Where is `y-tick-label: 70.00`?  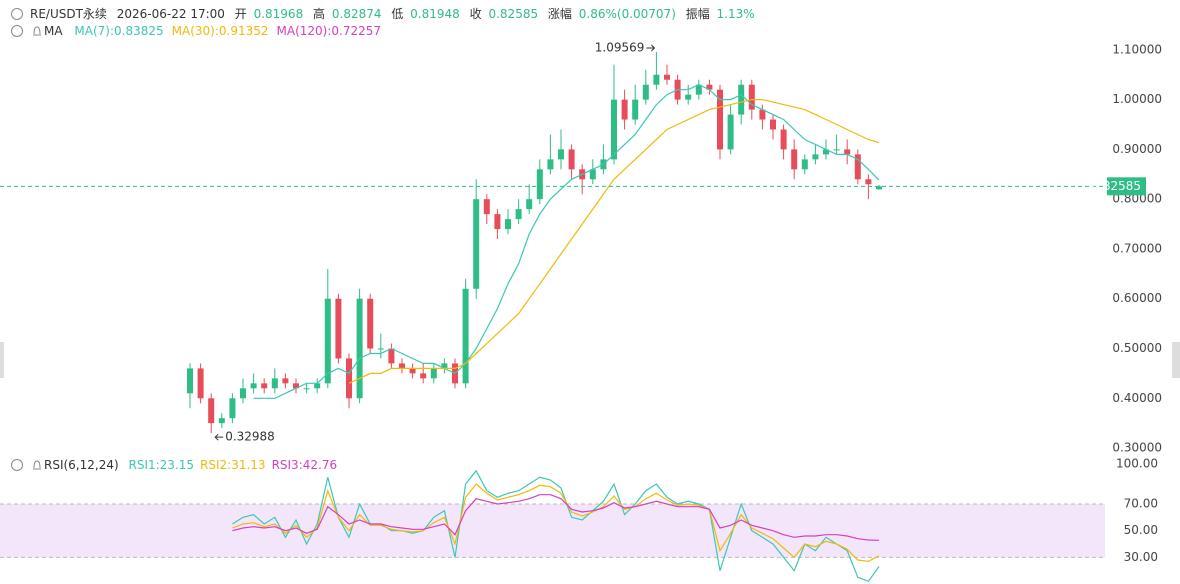
y-tick-label: 70.00 is located at coordinates (1141, 504).